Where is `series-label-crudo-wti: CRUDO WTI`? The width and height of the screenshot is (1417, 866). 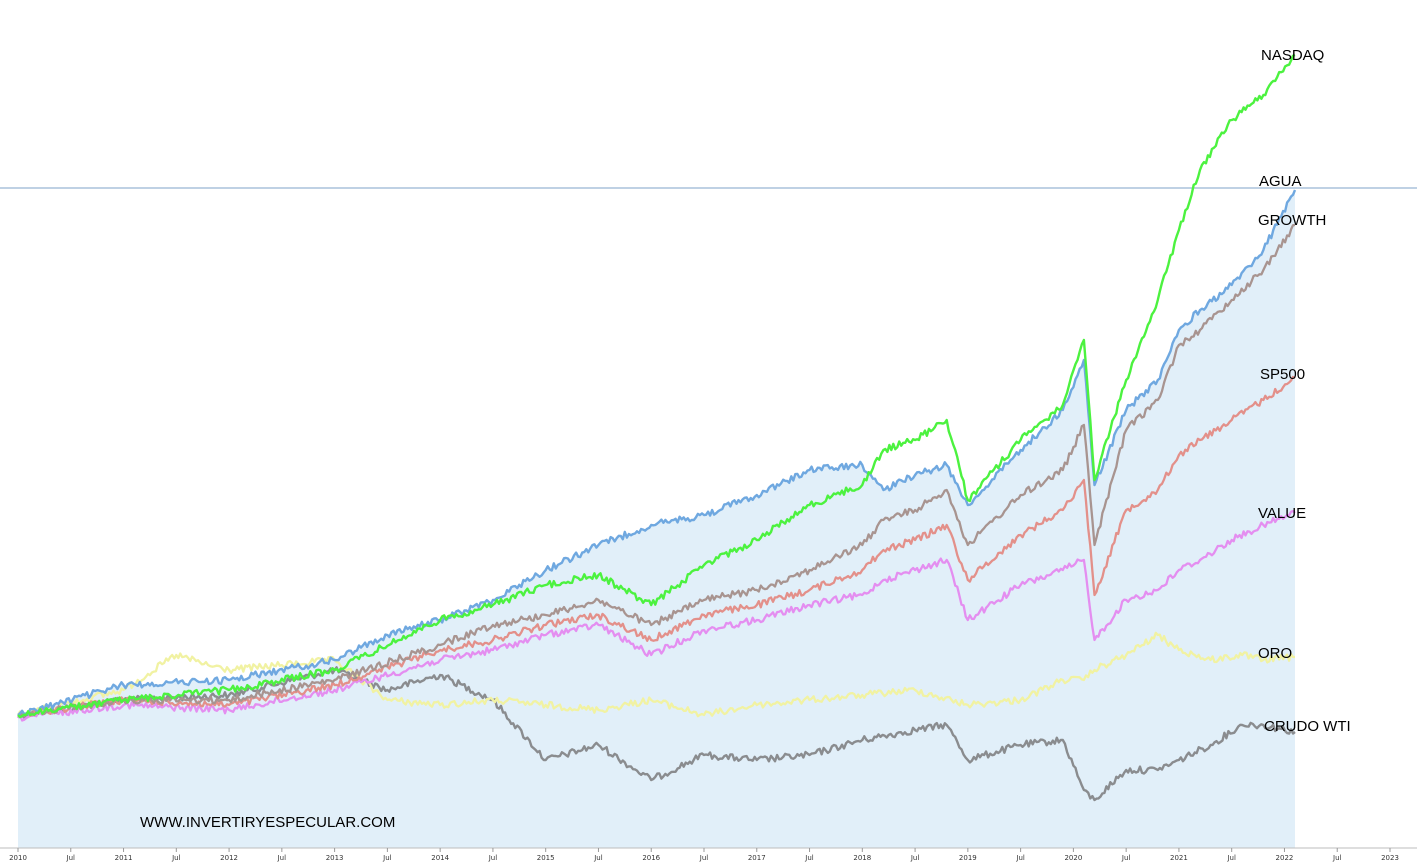
series-label-crudo-wti: CRUDO WTI is located at coordinates (1307, 726).